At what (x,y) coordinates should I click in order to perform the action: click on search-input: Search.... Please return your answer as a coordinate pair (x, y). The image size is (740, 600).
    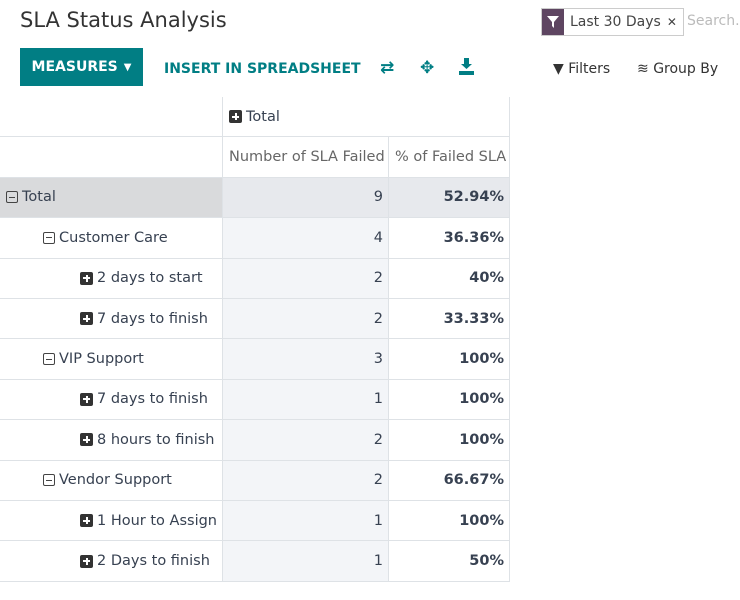
    Looking at the image, I should click on (713, 21).